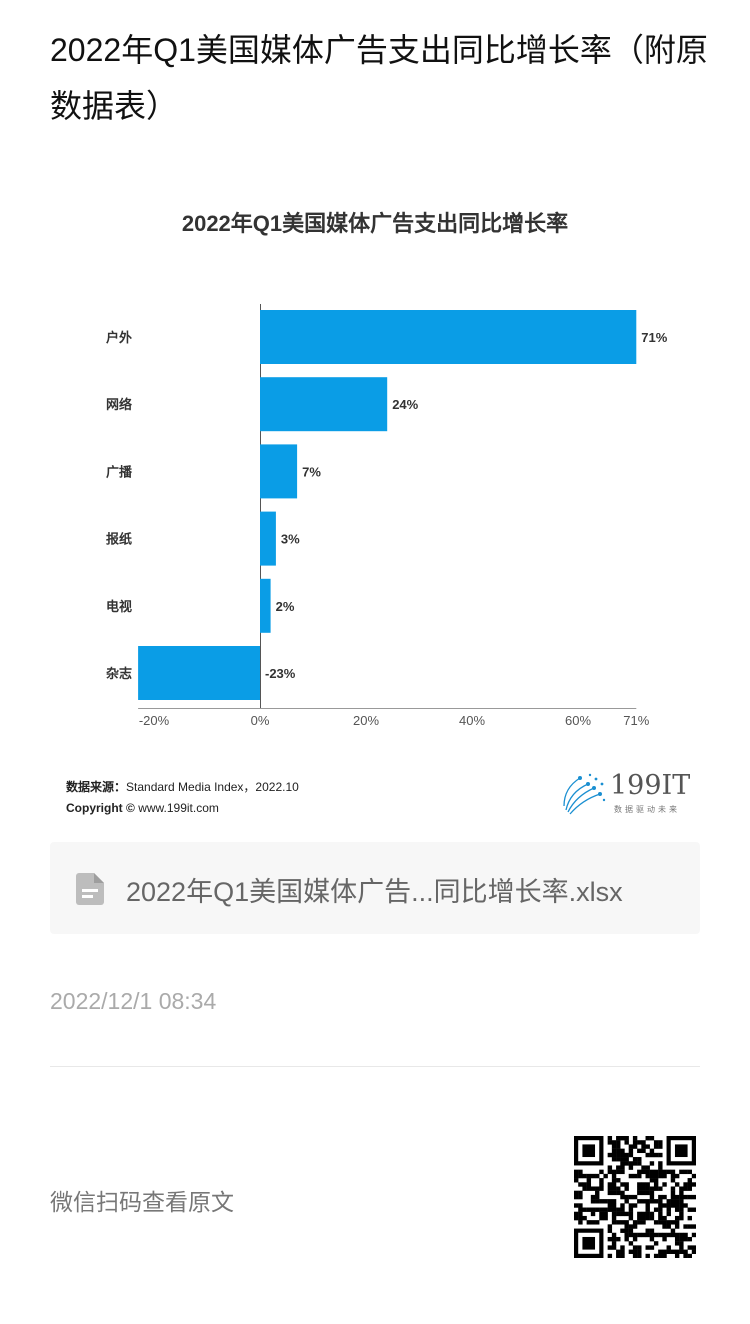  What do you see at coordinates (578, 720) in the screenshot?
I see `x-tick-label: 60%` at bounding box center [578, 720].